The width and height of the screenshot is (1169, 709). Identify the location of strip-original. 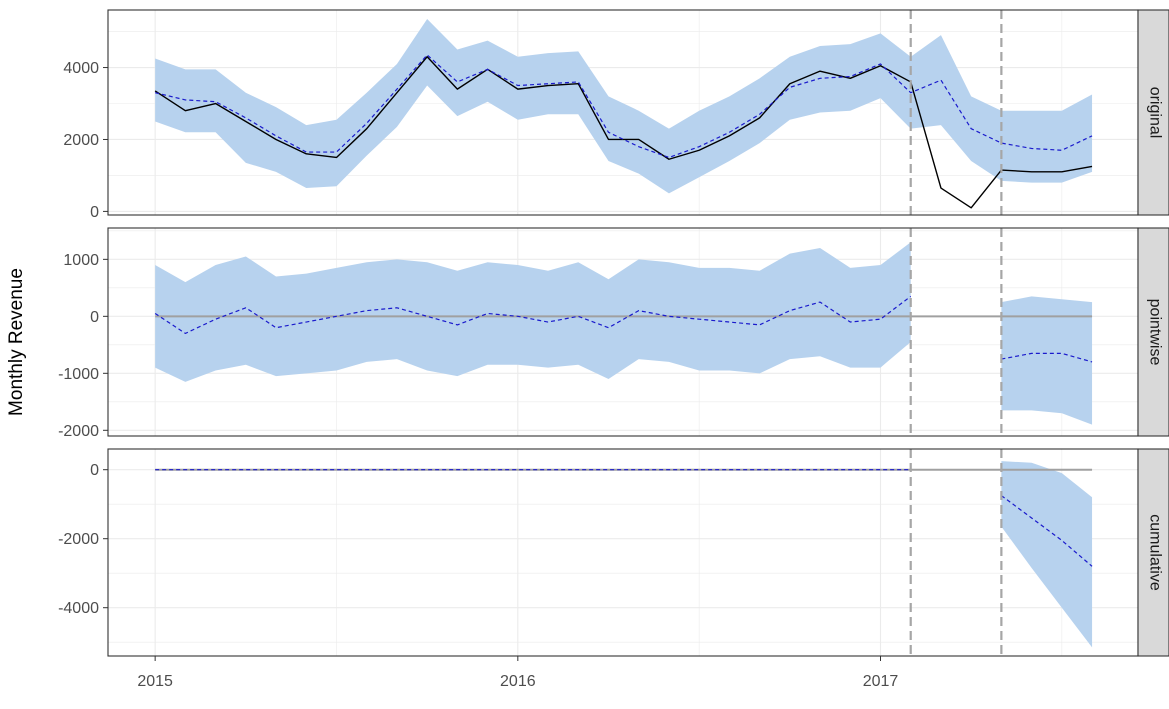
(1153, 112).